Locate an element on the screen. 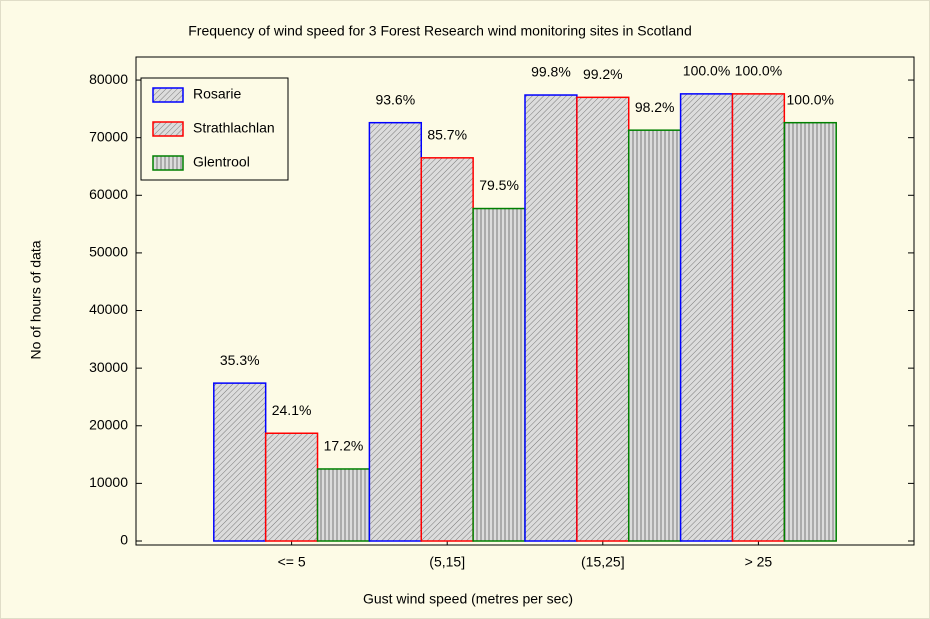 This screenshot has height=619, width=930. bar-annotation: 79.5% is located at coordinates (499, 185).